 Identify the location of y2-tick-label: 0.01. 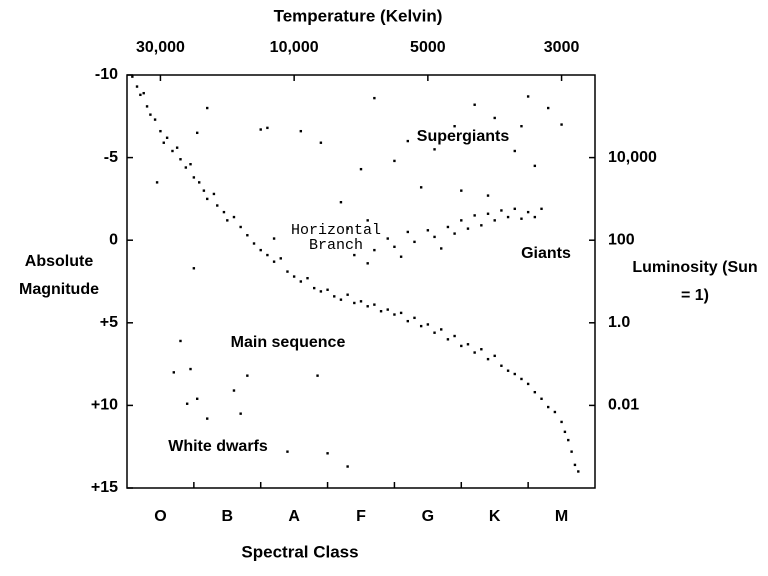
(623, 405).